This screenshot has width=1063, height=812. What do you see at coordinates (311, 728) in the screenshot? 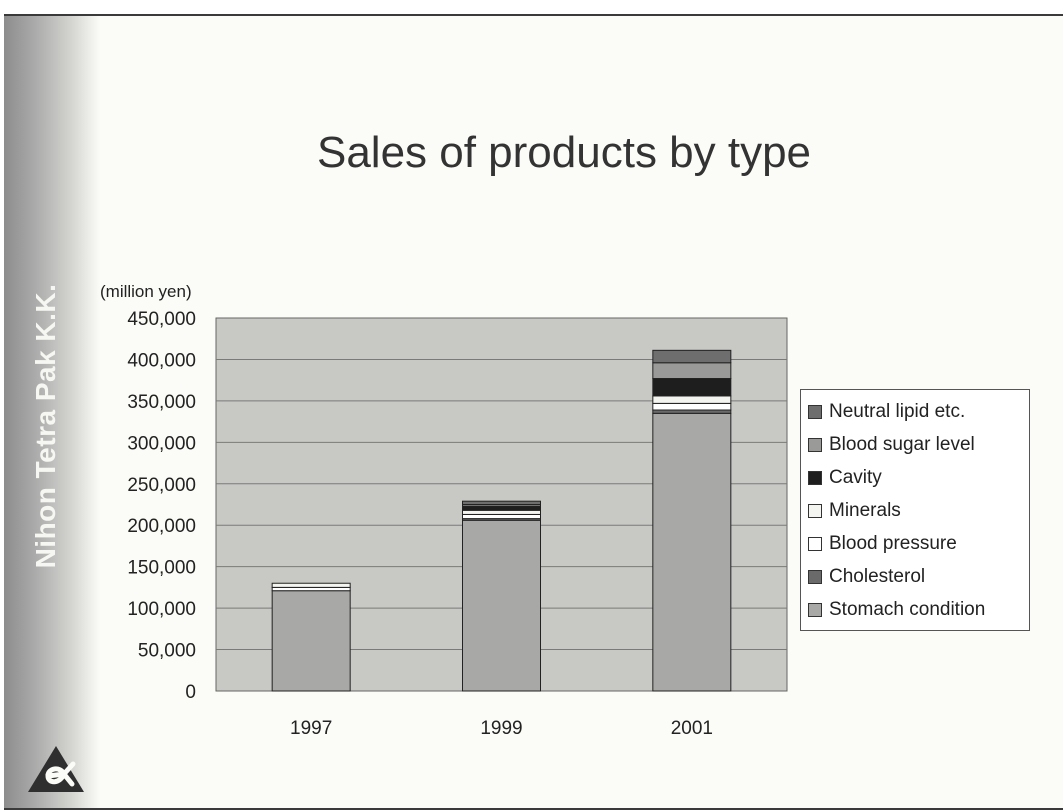
I see `x-tick-label: 1997` at bounding box center [311, 728].